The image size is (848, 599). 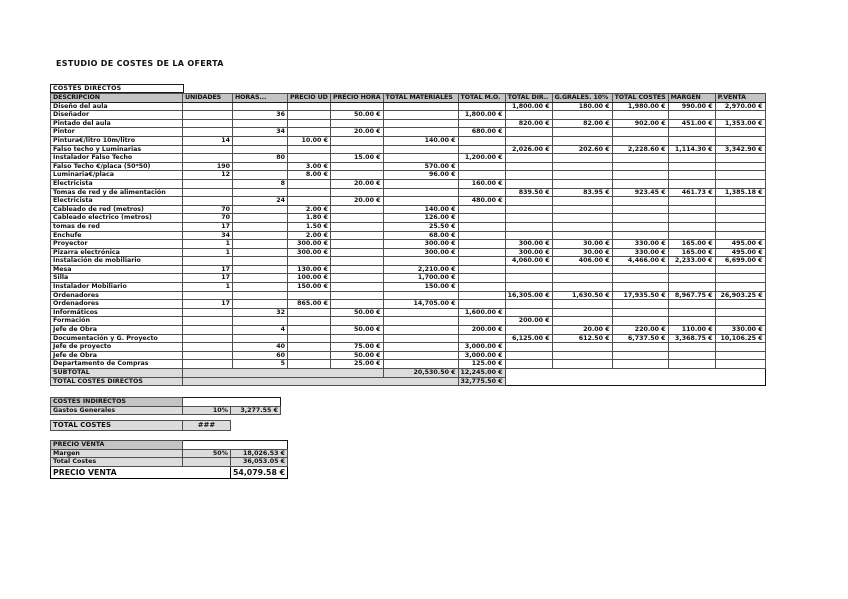 I want to click on cell-total-costes: 4,466.00 €, so click(x=640, y=261).